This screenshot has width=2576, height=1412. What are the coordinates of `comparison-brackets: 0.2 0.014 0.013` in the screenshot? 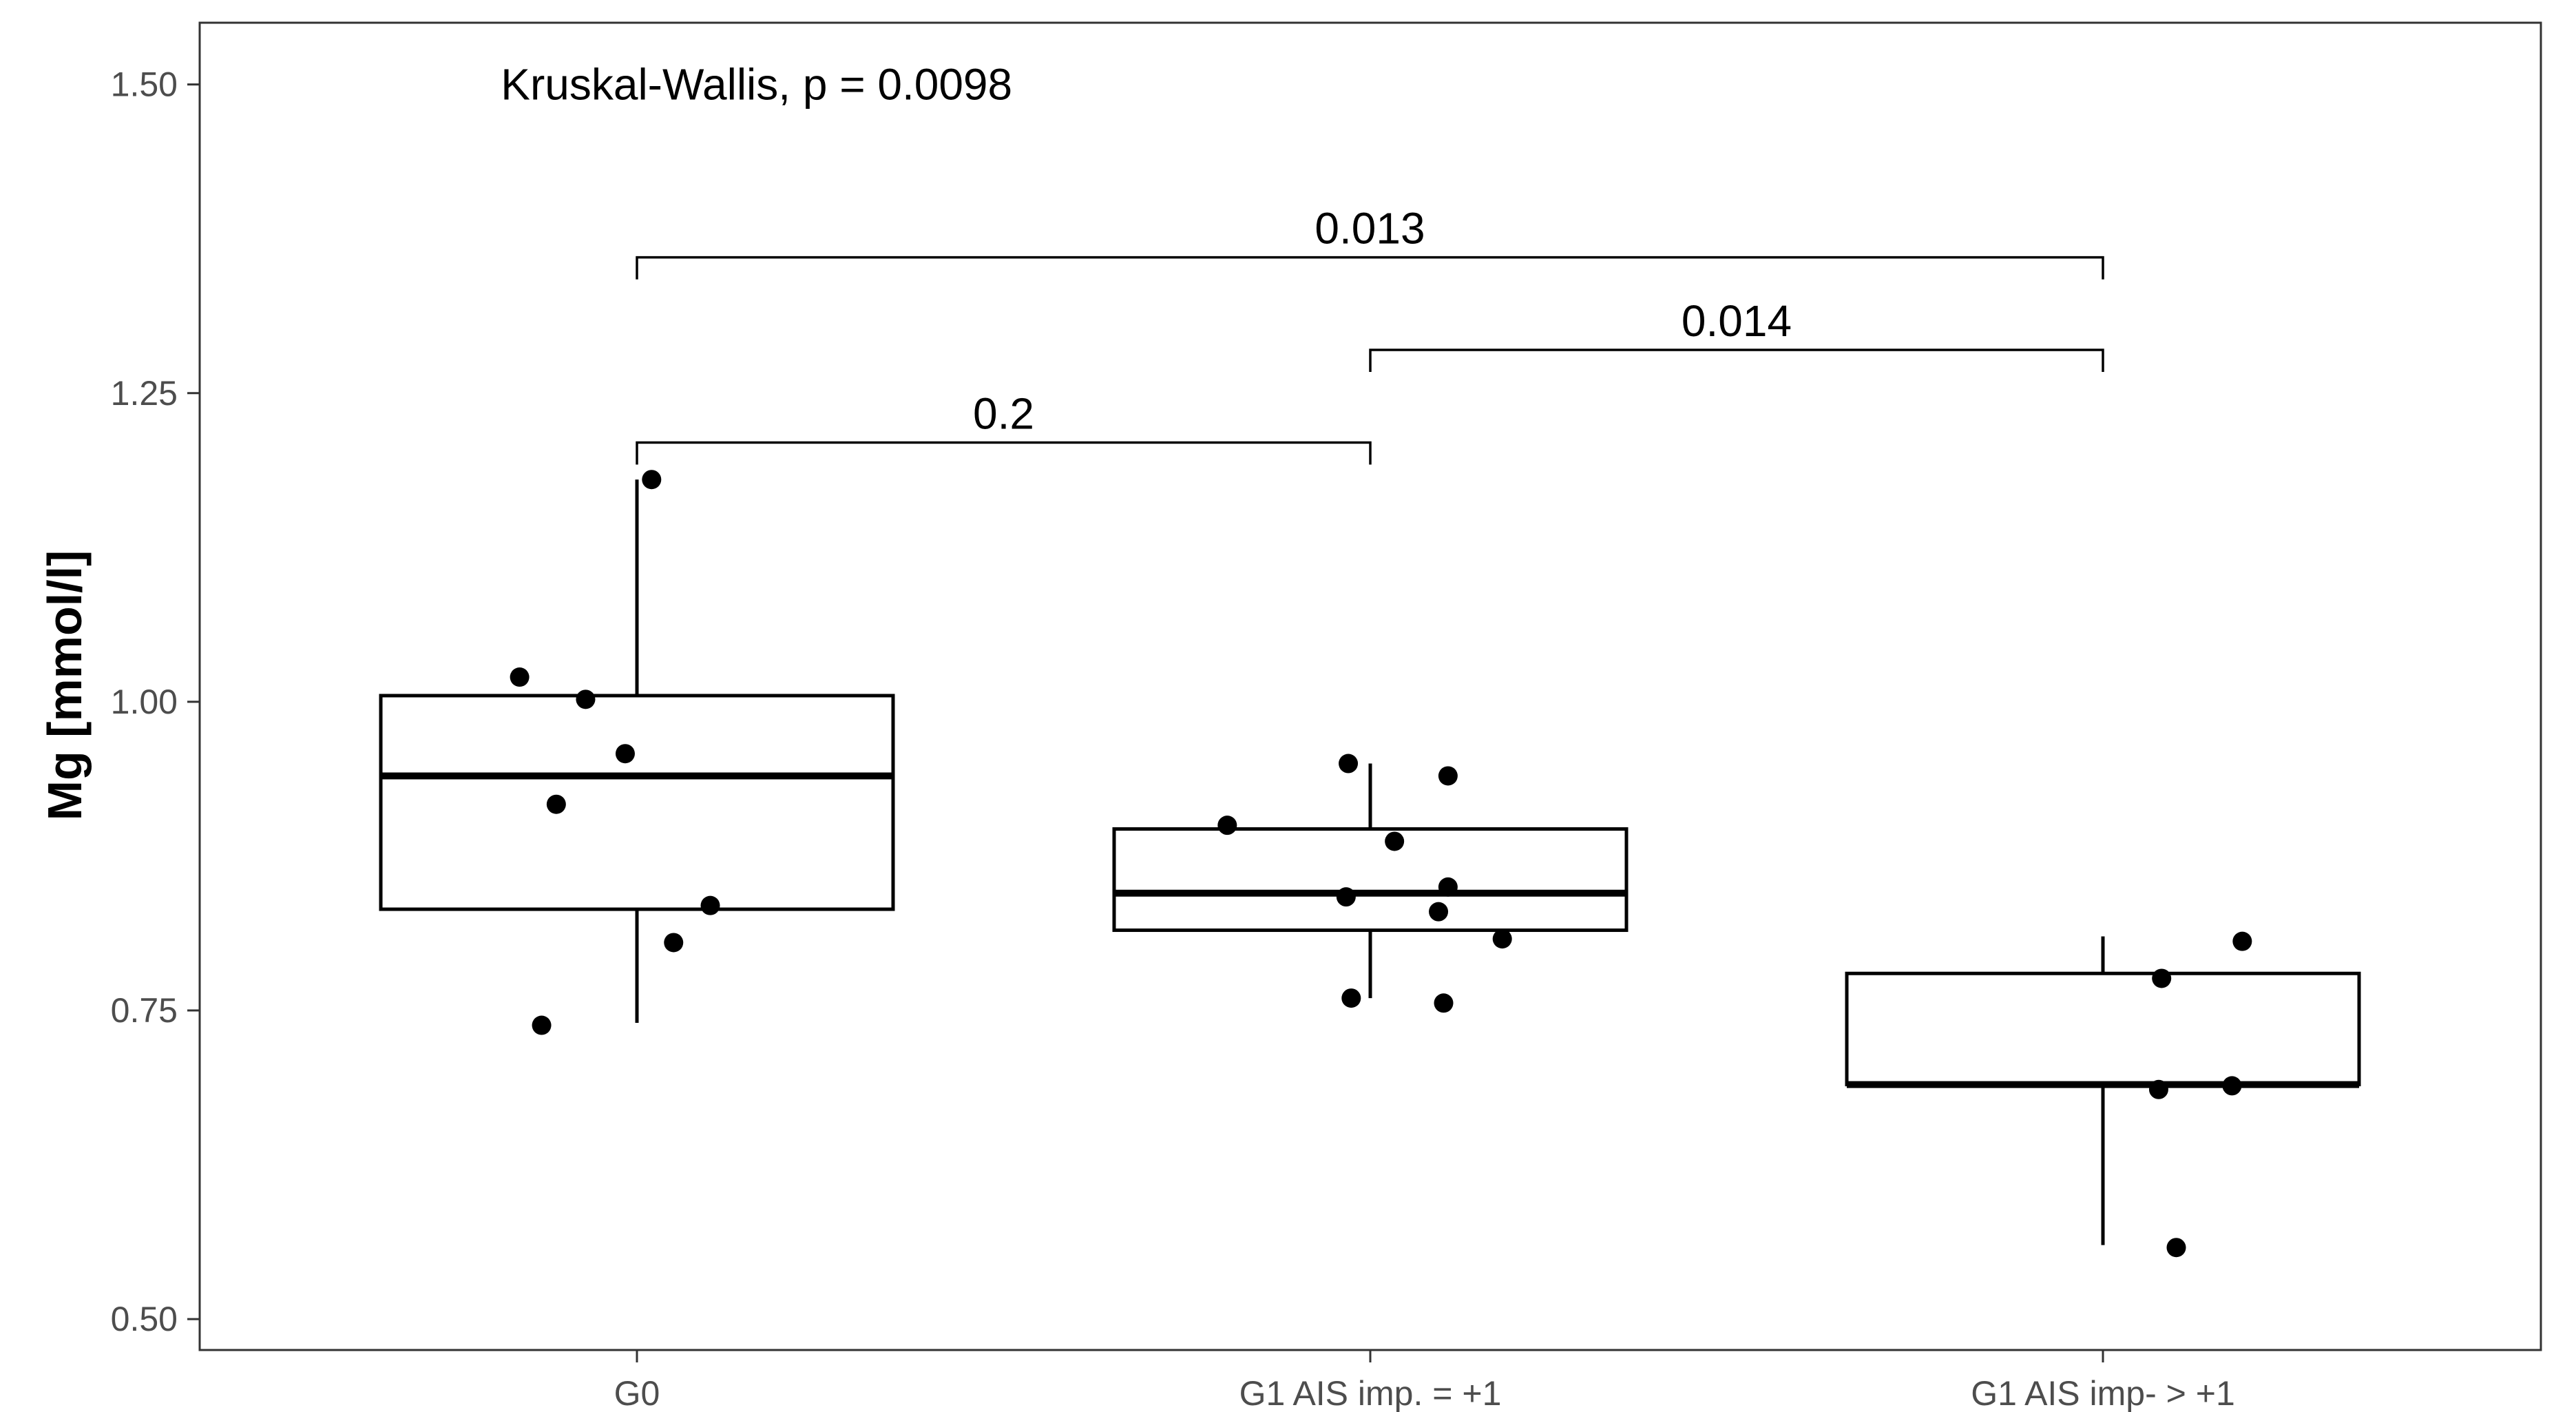 It's located at (1370, 334).